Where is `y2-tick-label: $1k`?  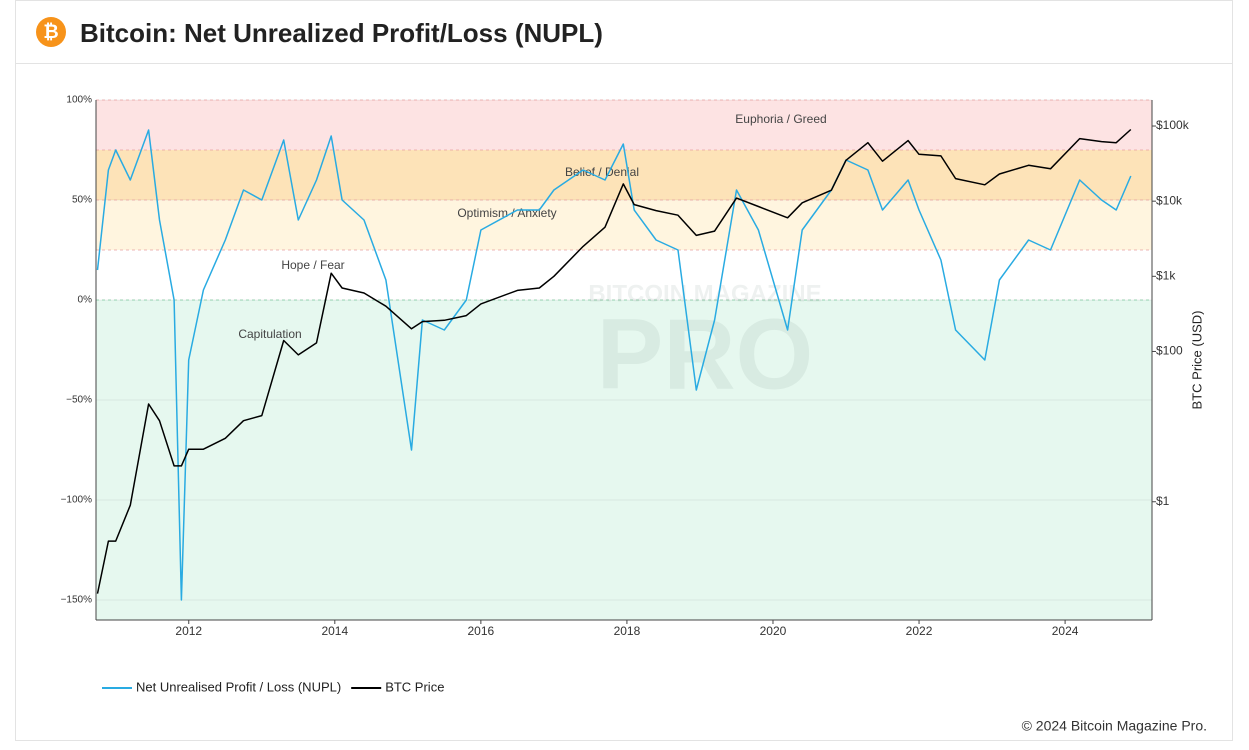 y2-tick-label: $1k is located at coordinates (1166, 275).